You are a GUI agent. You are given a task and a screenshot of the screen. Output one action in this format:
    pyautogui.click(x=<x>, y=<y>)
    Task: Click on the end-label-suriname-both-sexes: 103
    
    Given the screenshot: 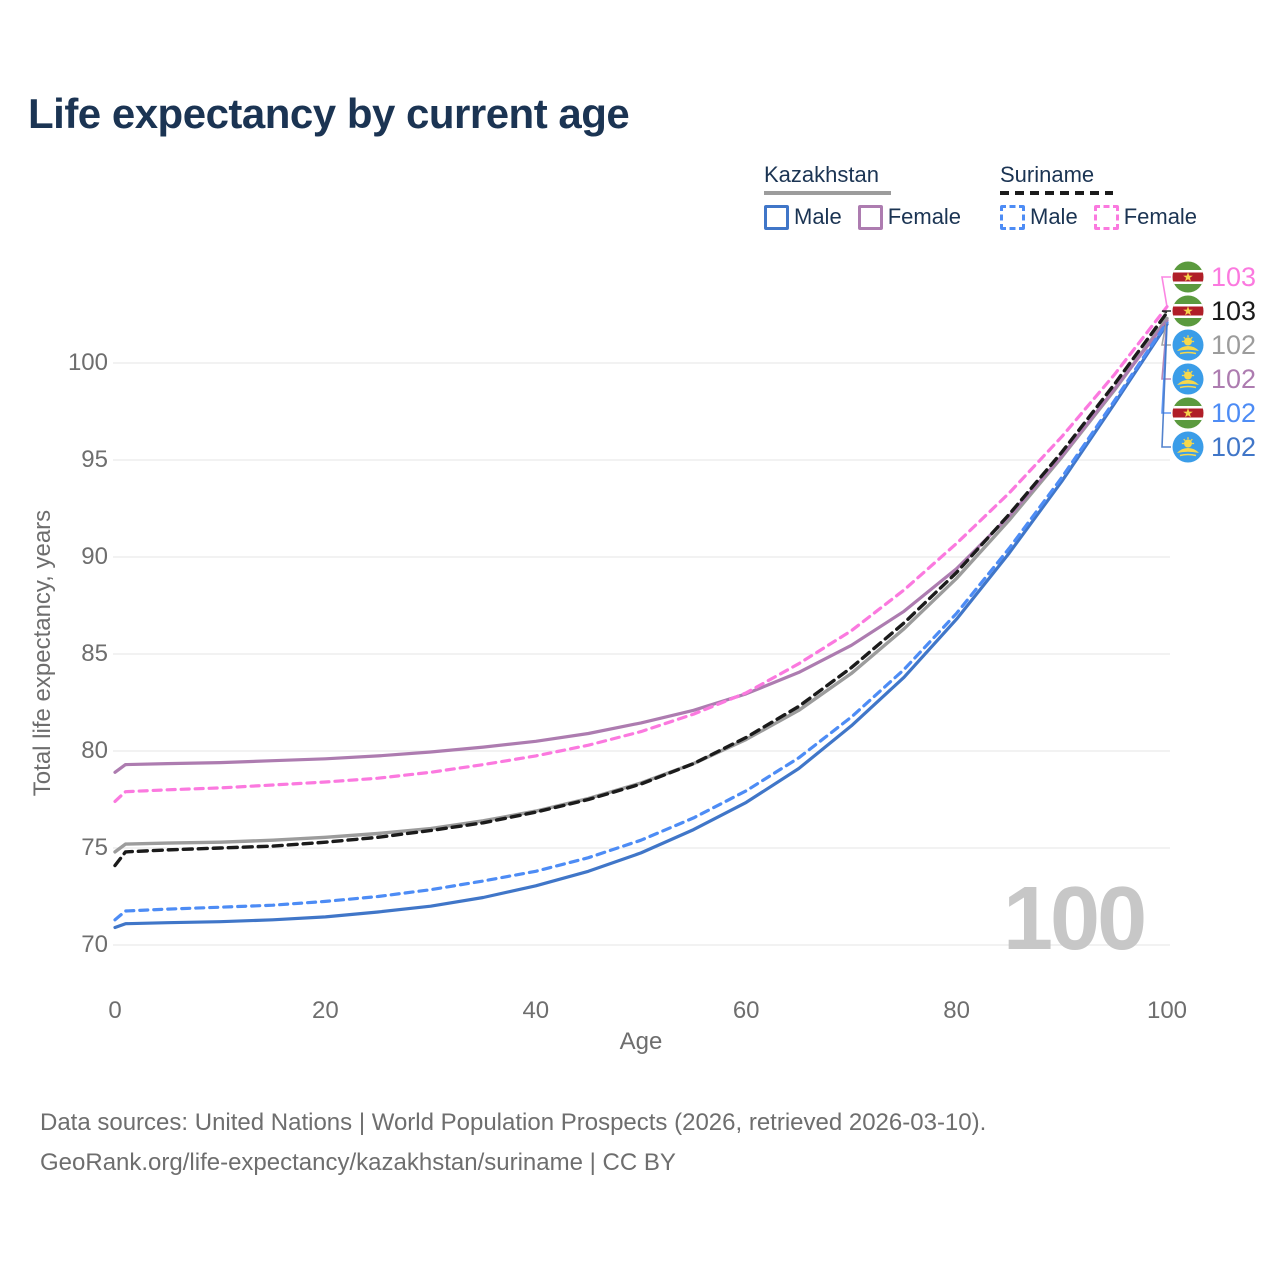 What is the action you would take?
    pyautogui.click(x=1214, y=311)
    